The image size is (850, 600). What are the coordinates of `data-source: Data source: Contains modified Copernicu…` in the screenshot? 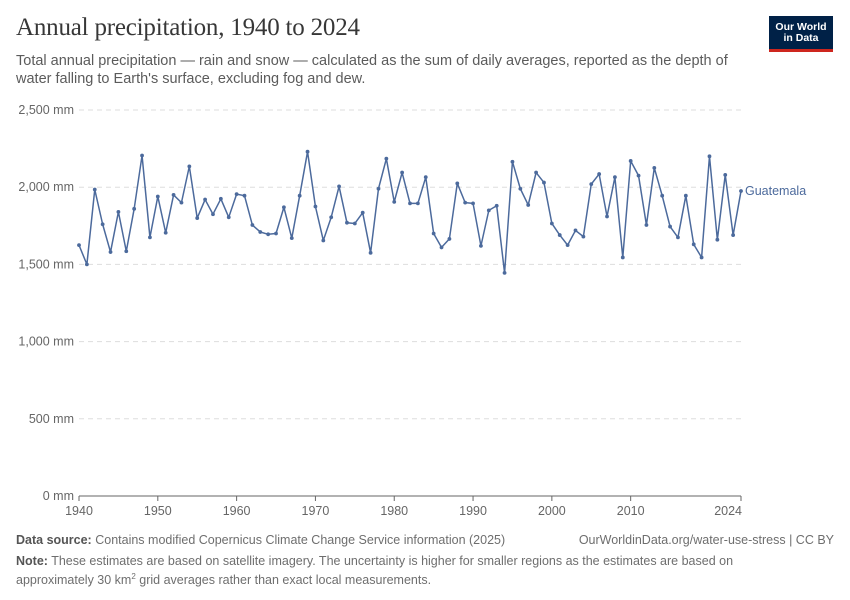 It's located at (425, 540).